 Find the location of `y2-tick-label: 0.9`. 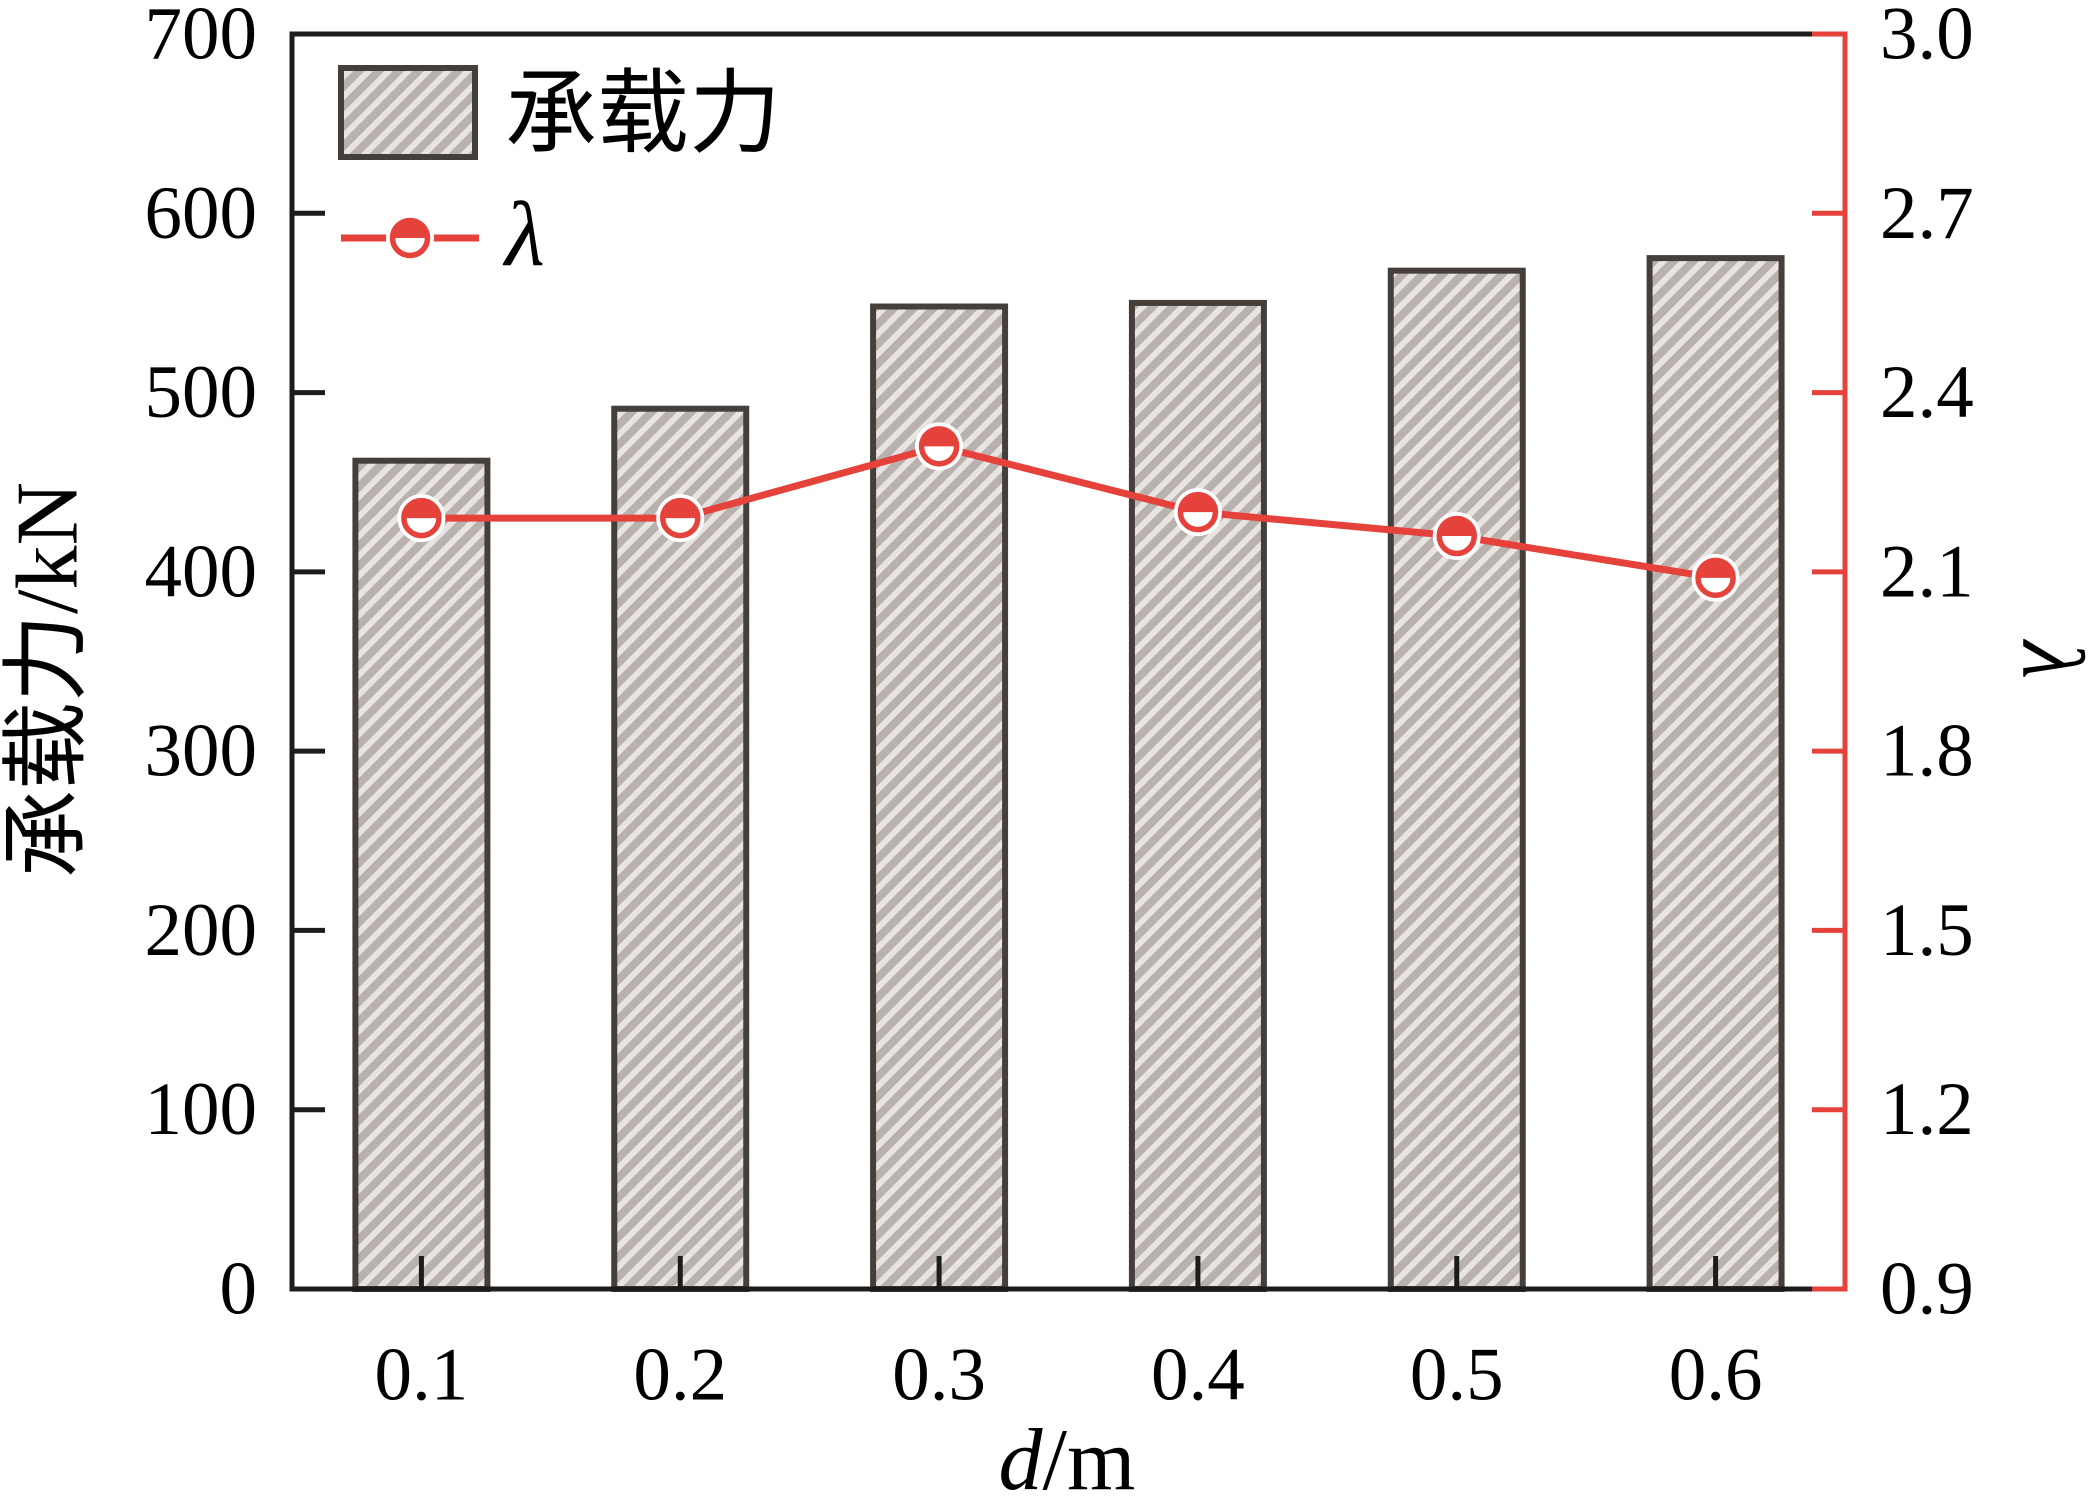

y2-tick-label: 0.9 is located at coordinates (1927, 1289).